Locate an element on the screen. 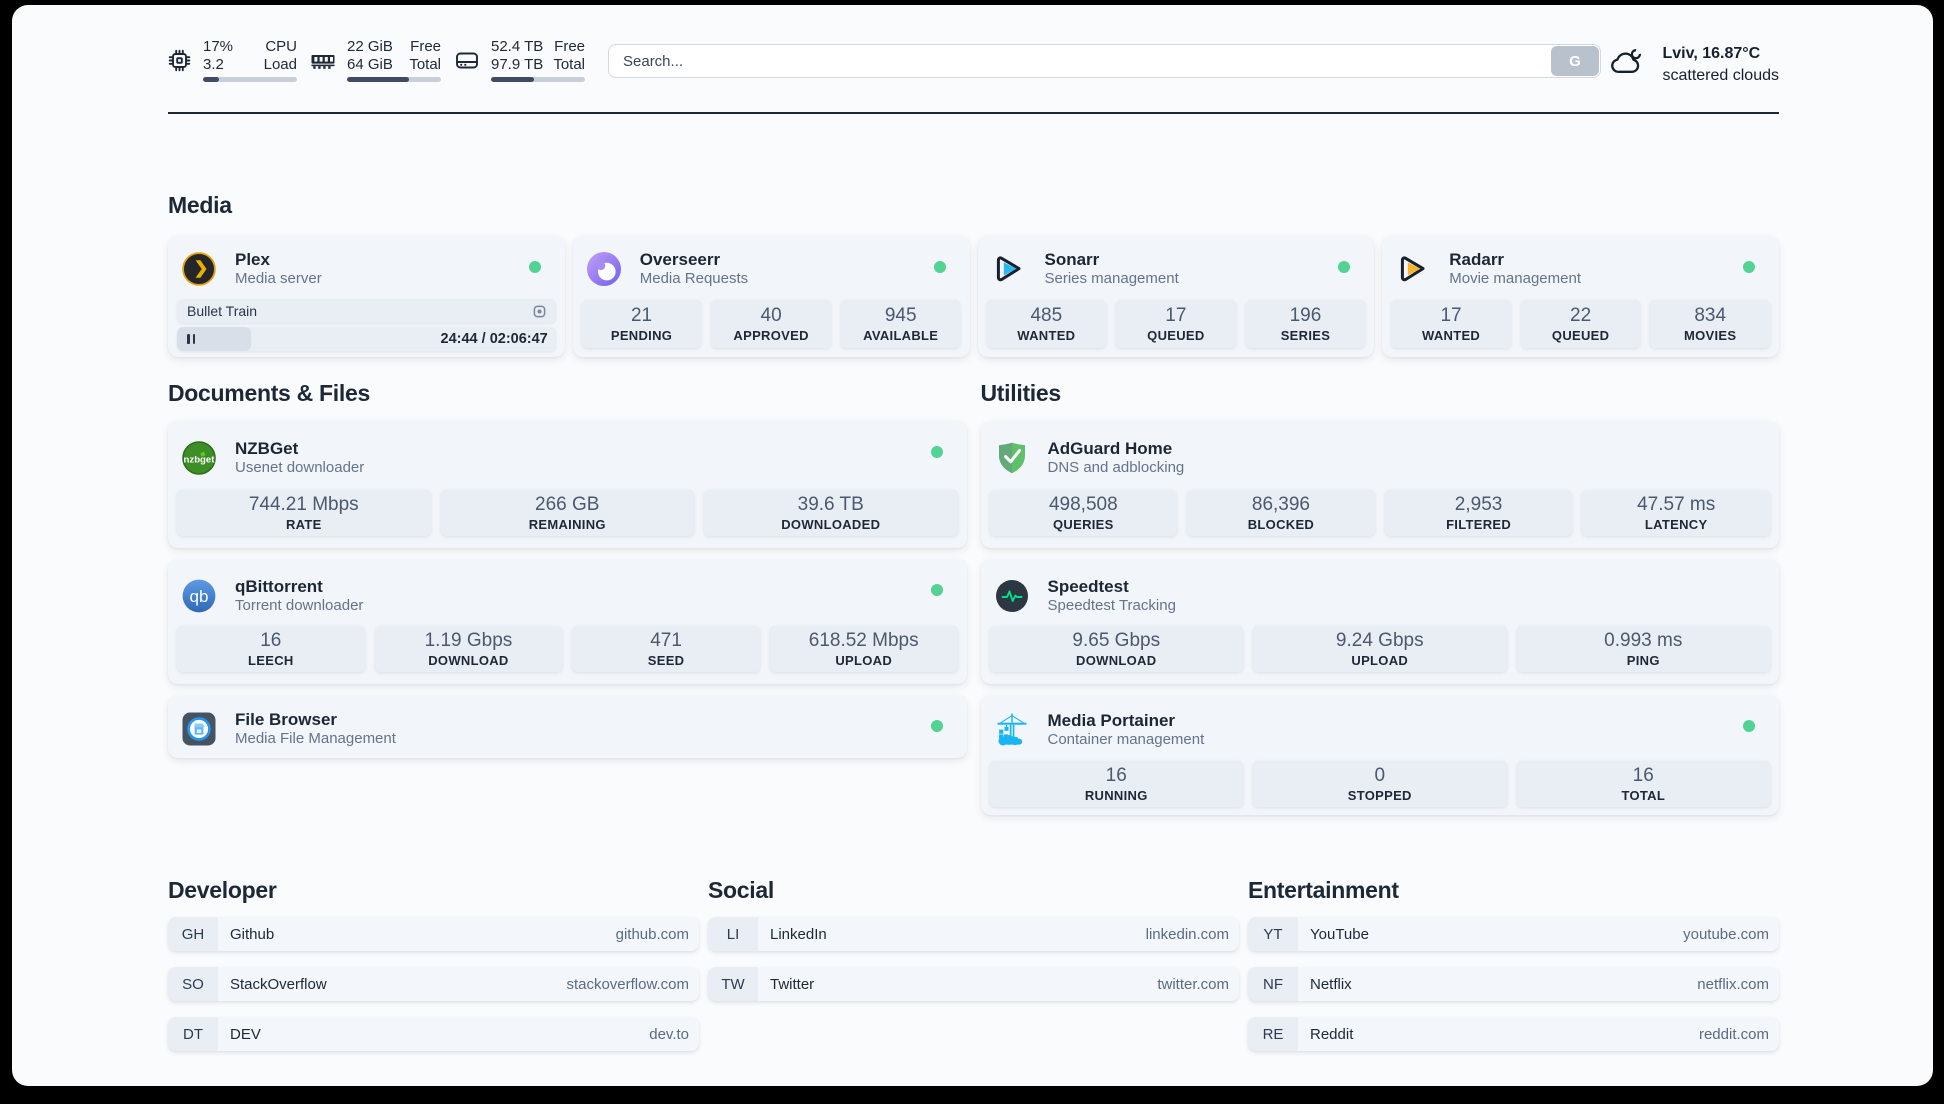 The width and height of the screenshot is (1944, 1104). stat-block: 945 AVAILABLE is located at coordinates (900, 324).